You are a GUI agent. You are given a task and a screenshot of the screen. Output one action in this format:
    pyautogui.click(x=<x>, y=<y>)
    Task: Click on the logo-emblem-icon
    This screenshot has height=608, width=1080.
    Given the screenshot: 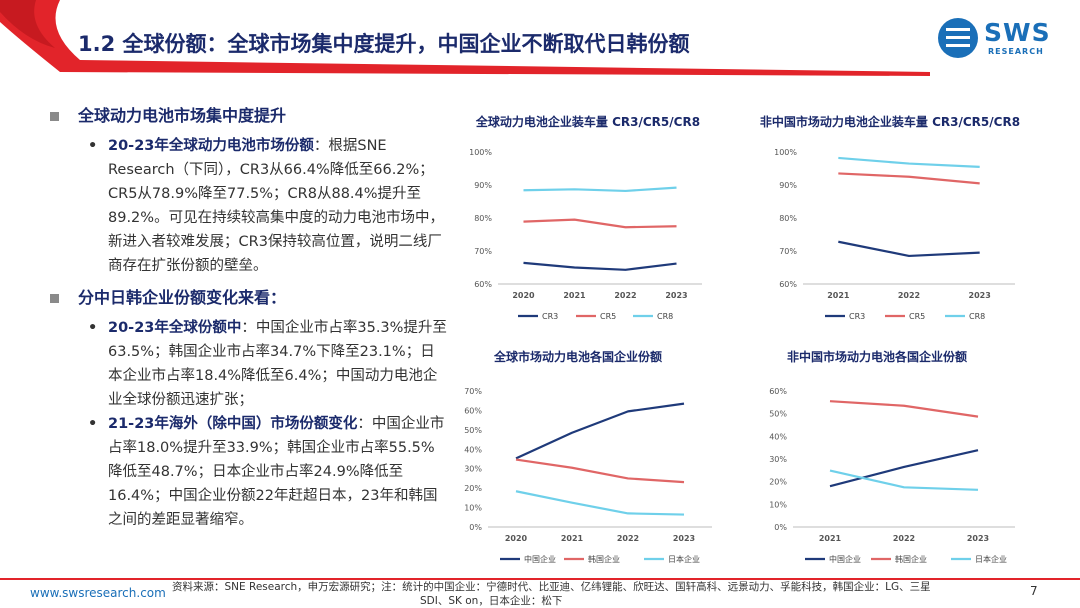 What is the action you would take?
    pyautogui.click(x=958, y=38)
    